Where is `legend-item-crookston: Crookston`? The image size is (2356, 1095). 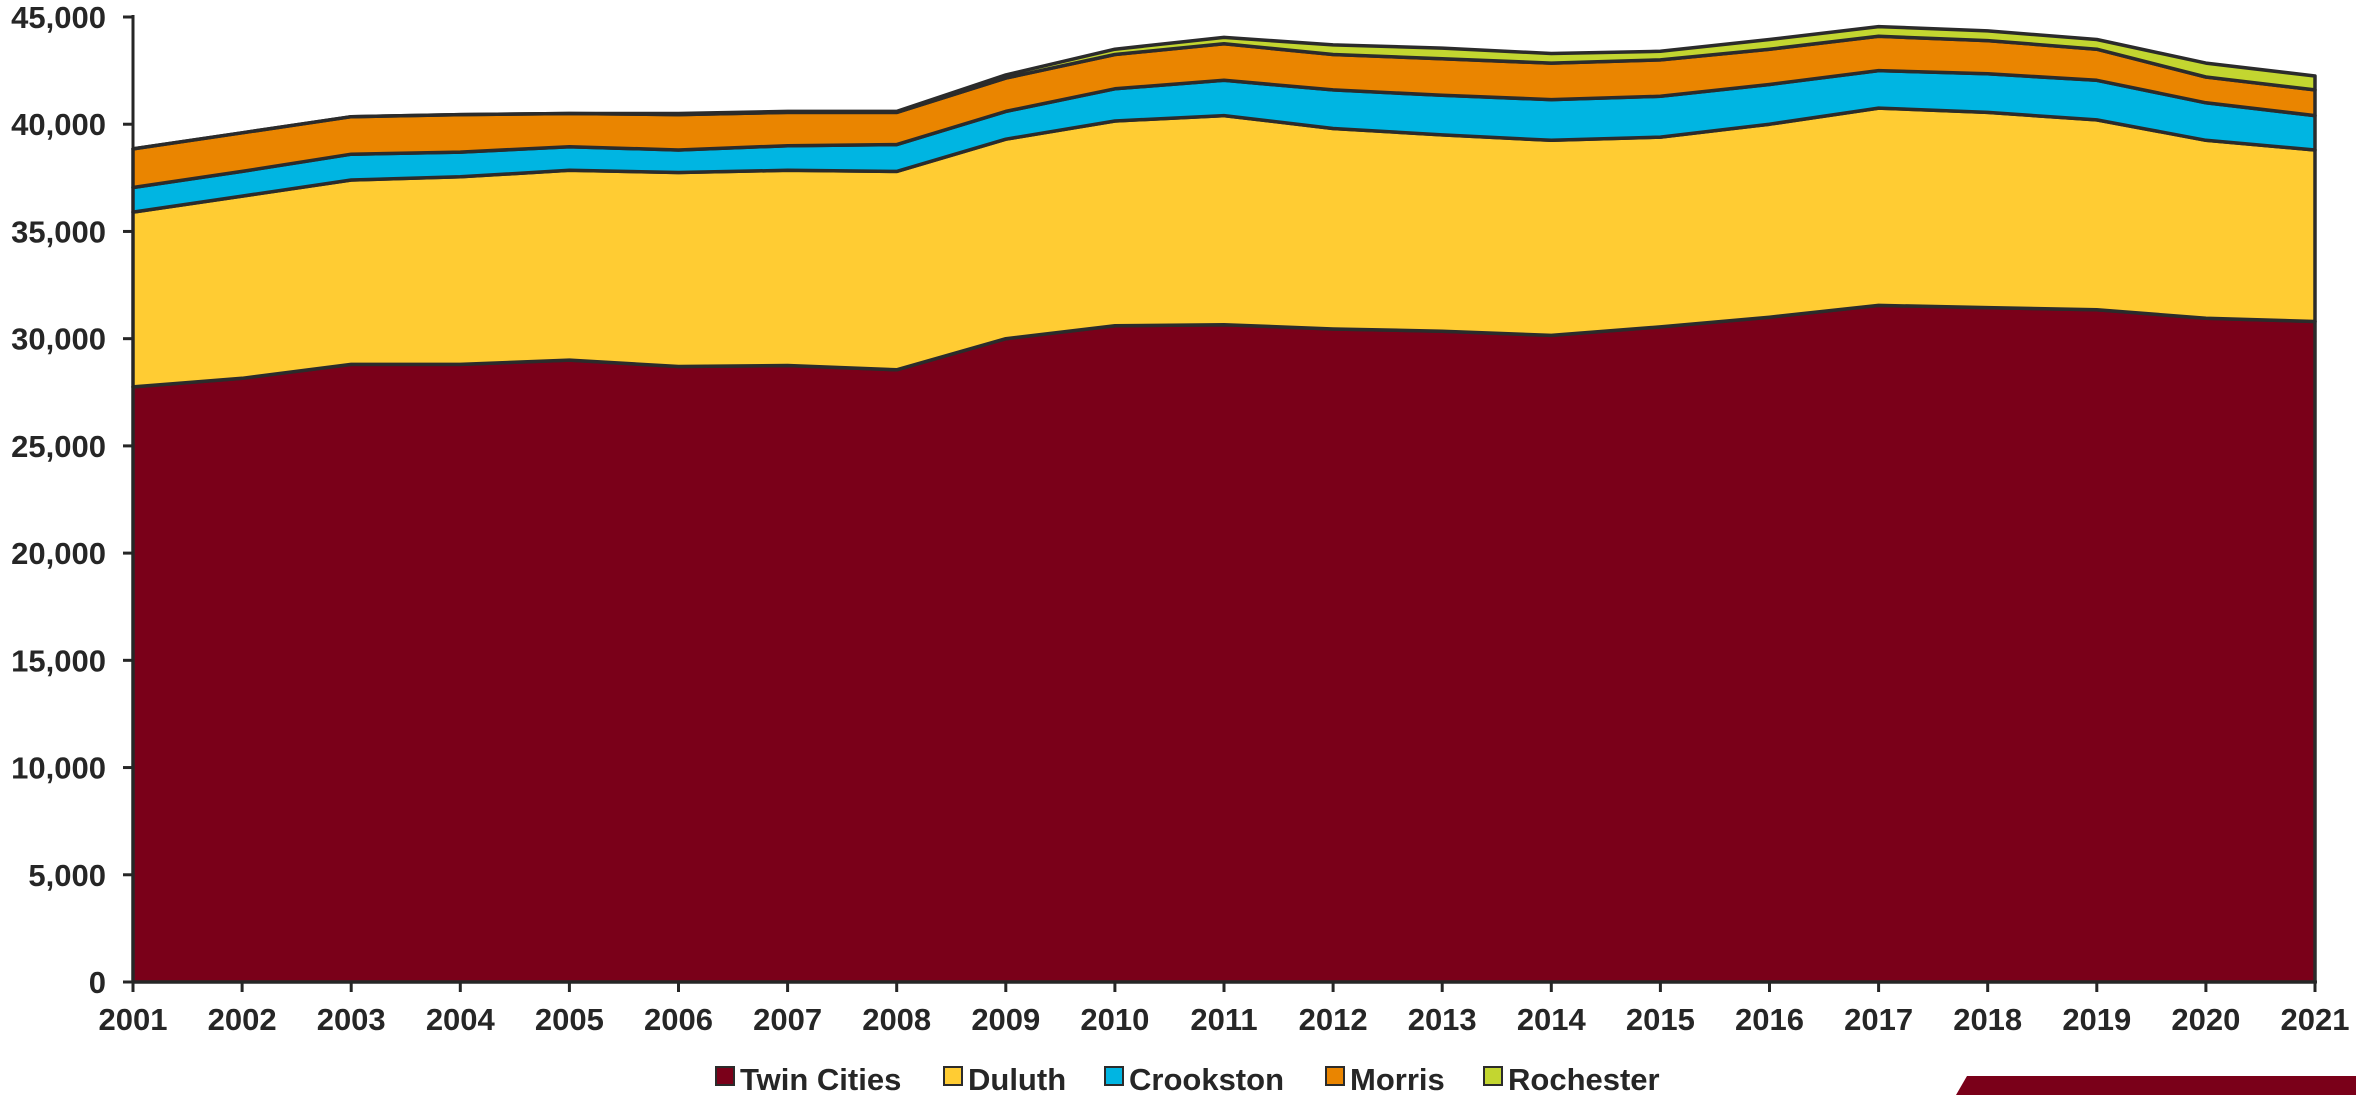
legend-item-crookston: Crookston is located at coordinates (1194, 1078).